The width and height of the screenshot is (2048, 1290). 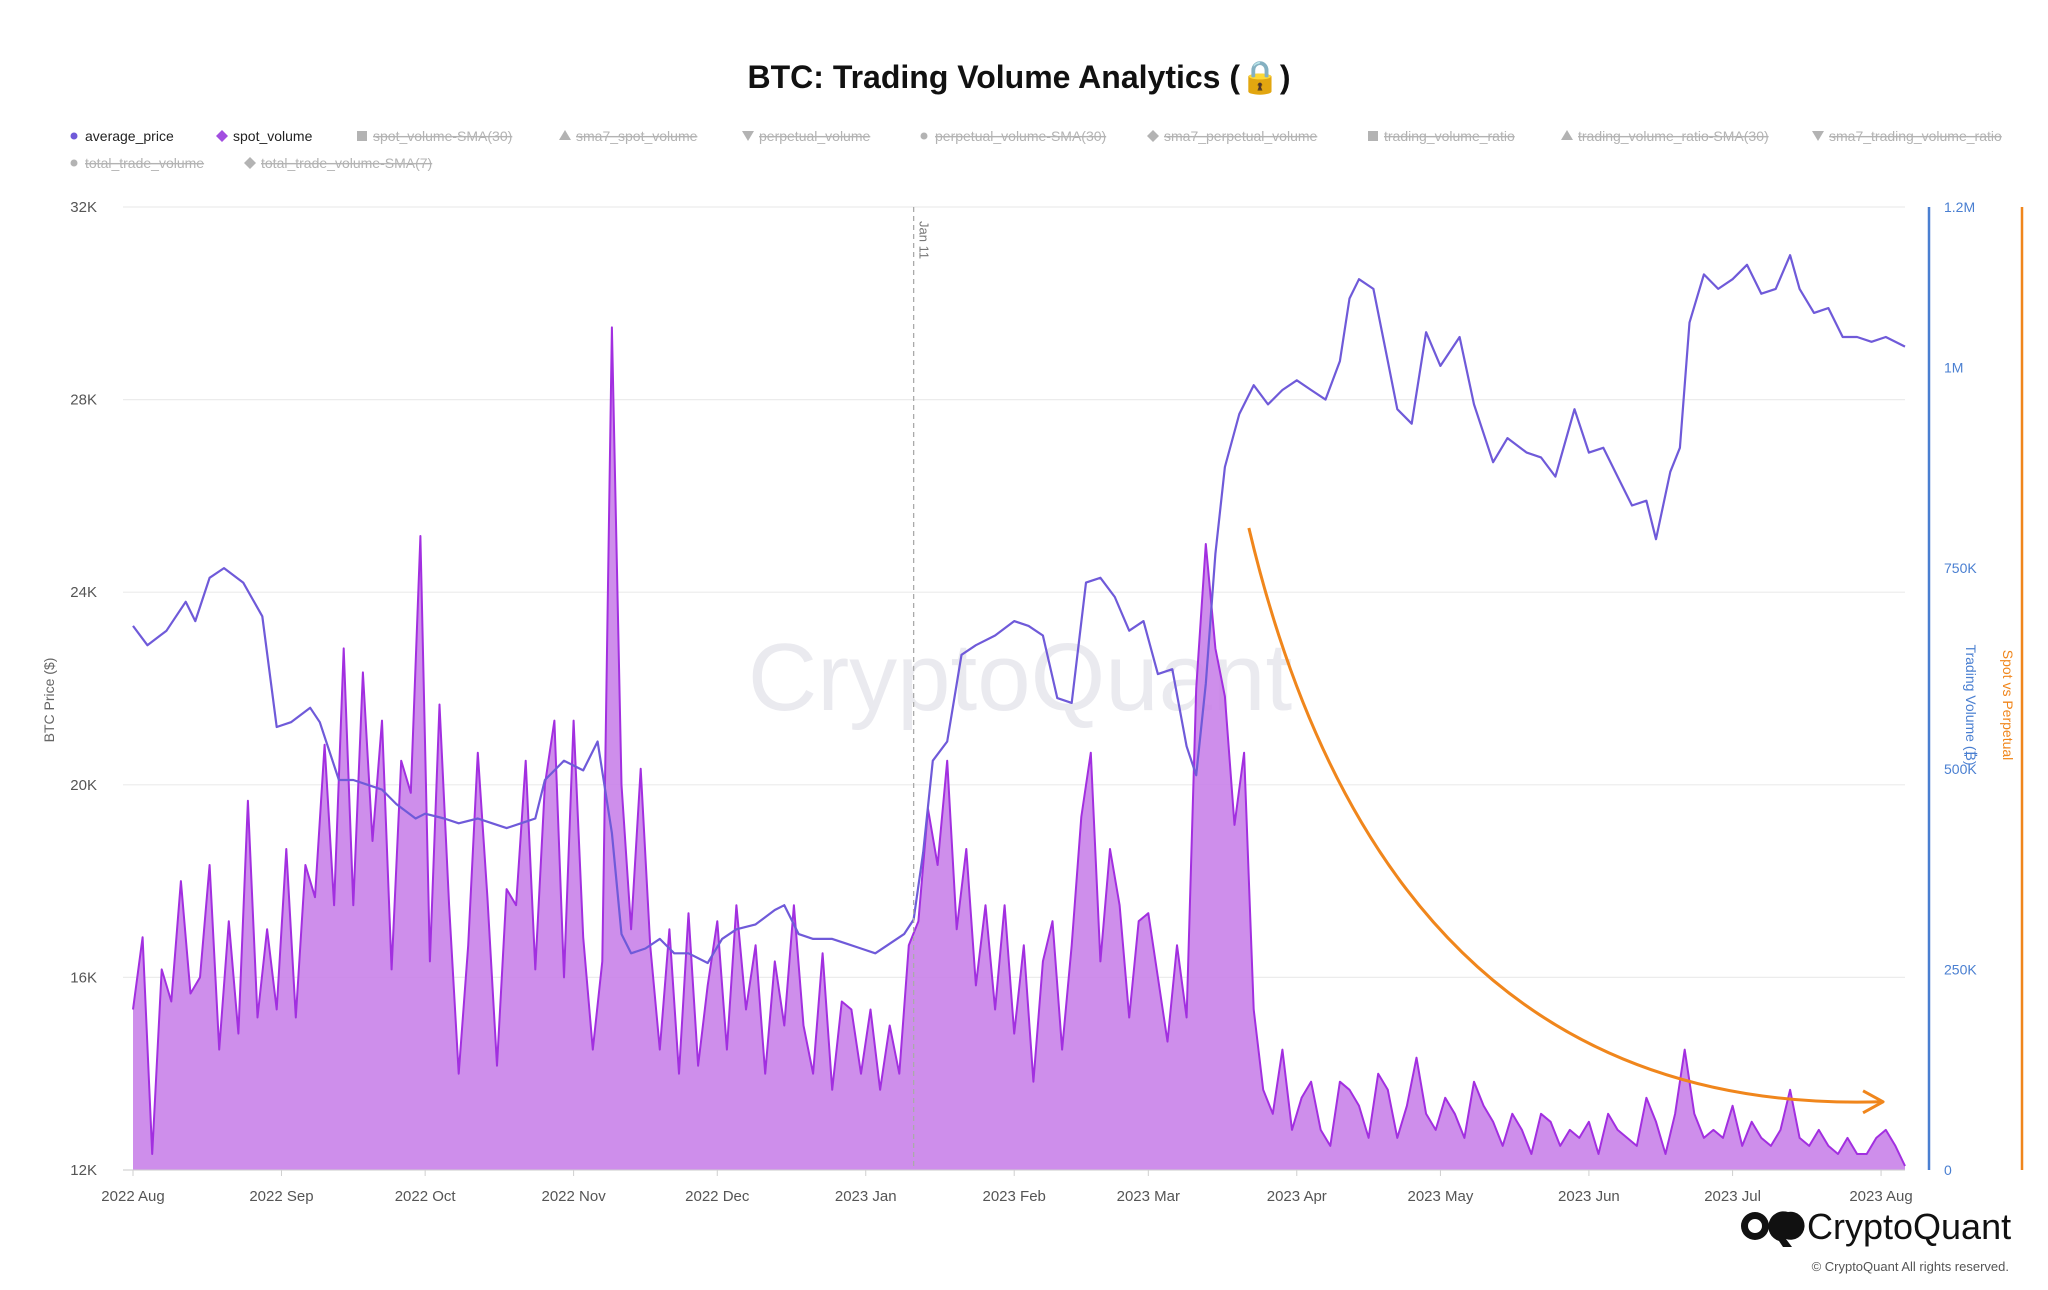 What do you see at coordinates (815, 136) in the screenshot?
I see `legend-label: perpetual_volume` at bounding box center [815, 136].